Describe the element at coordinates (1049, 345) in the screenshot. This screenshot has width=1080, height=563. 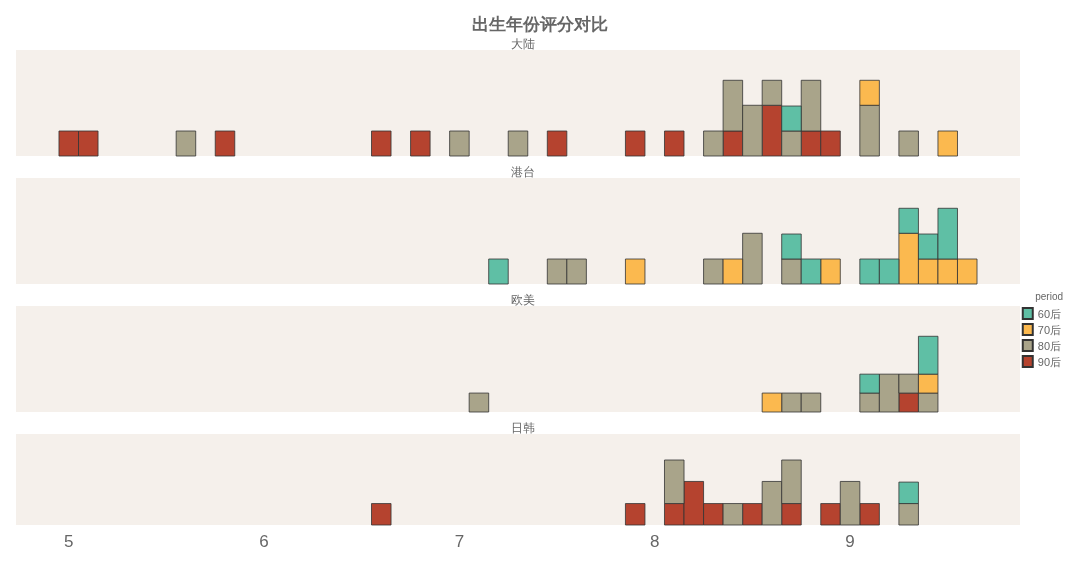
I see `legend-label: 80后` at that location.